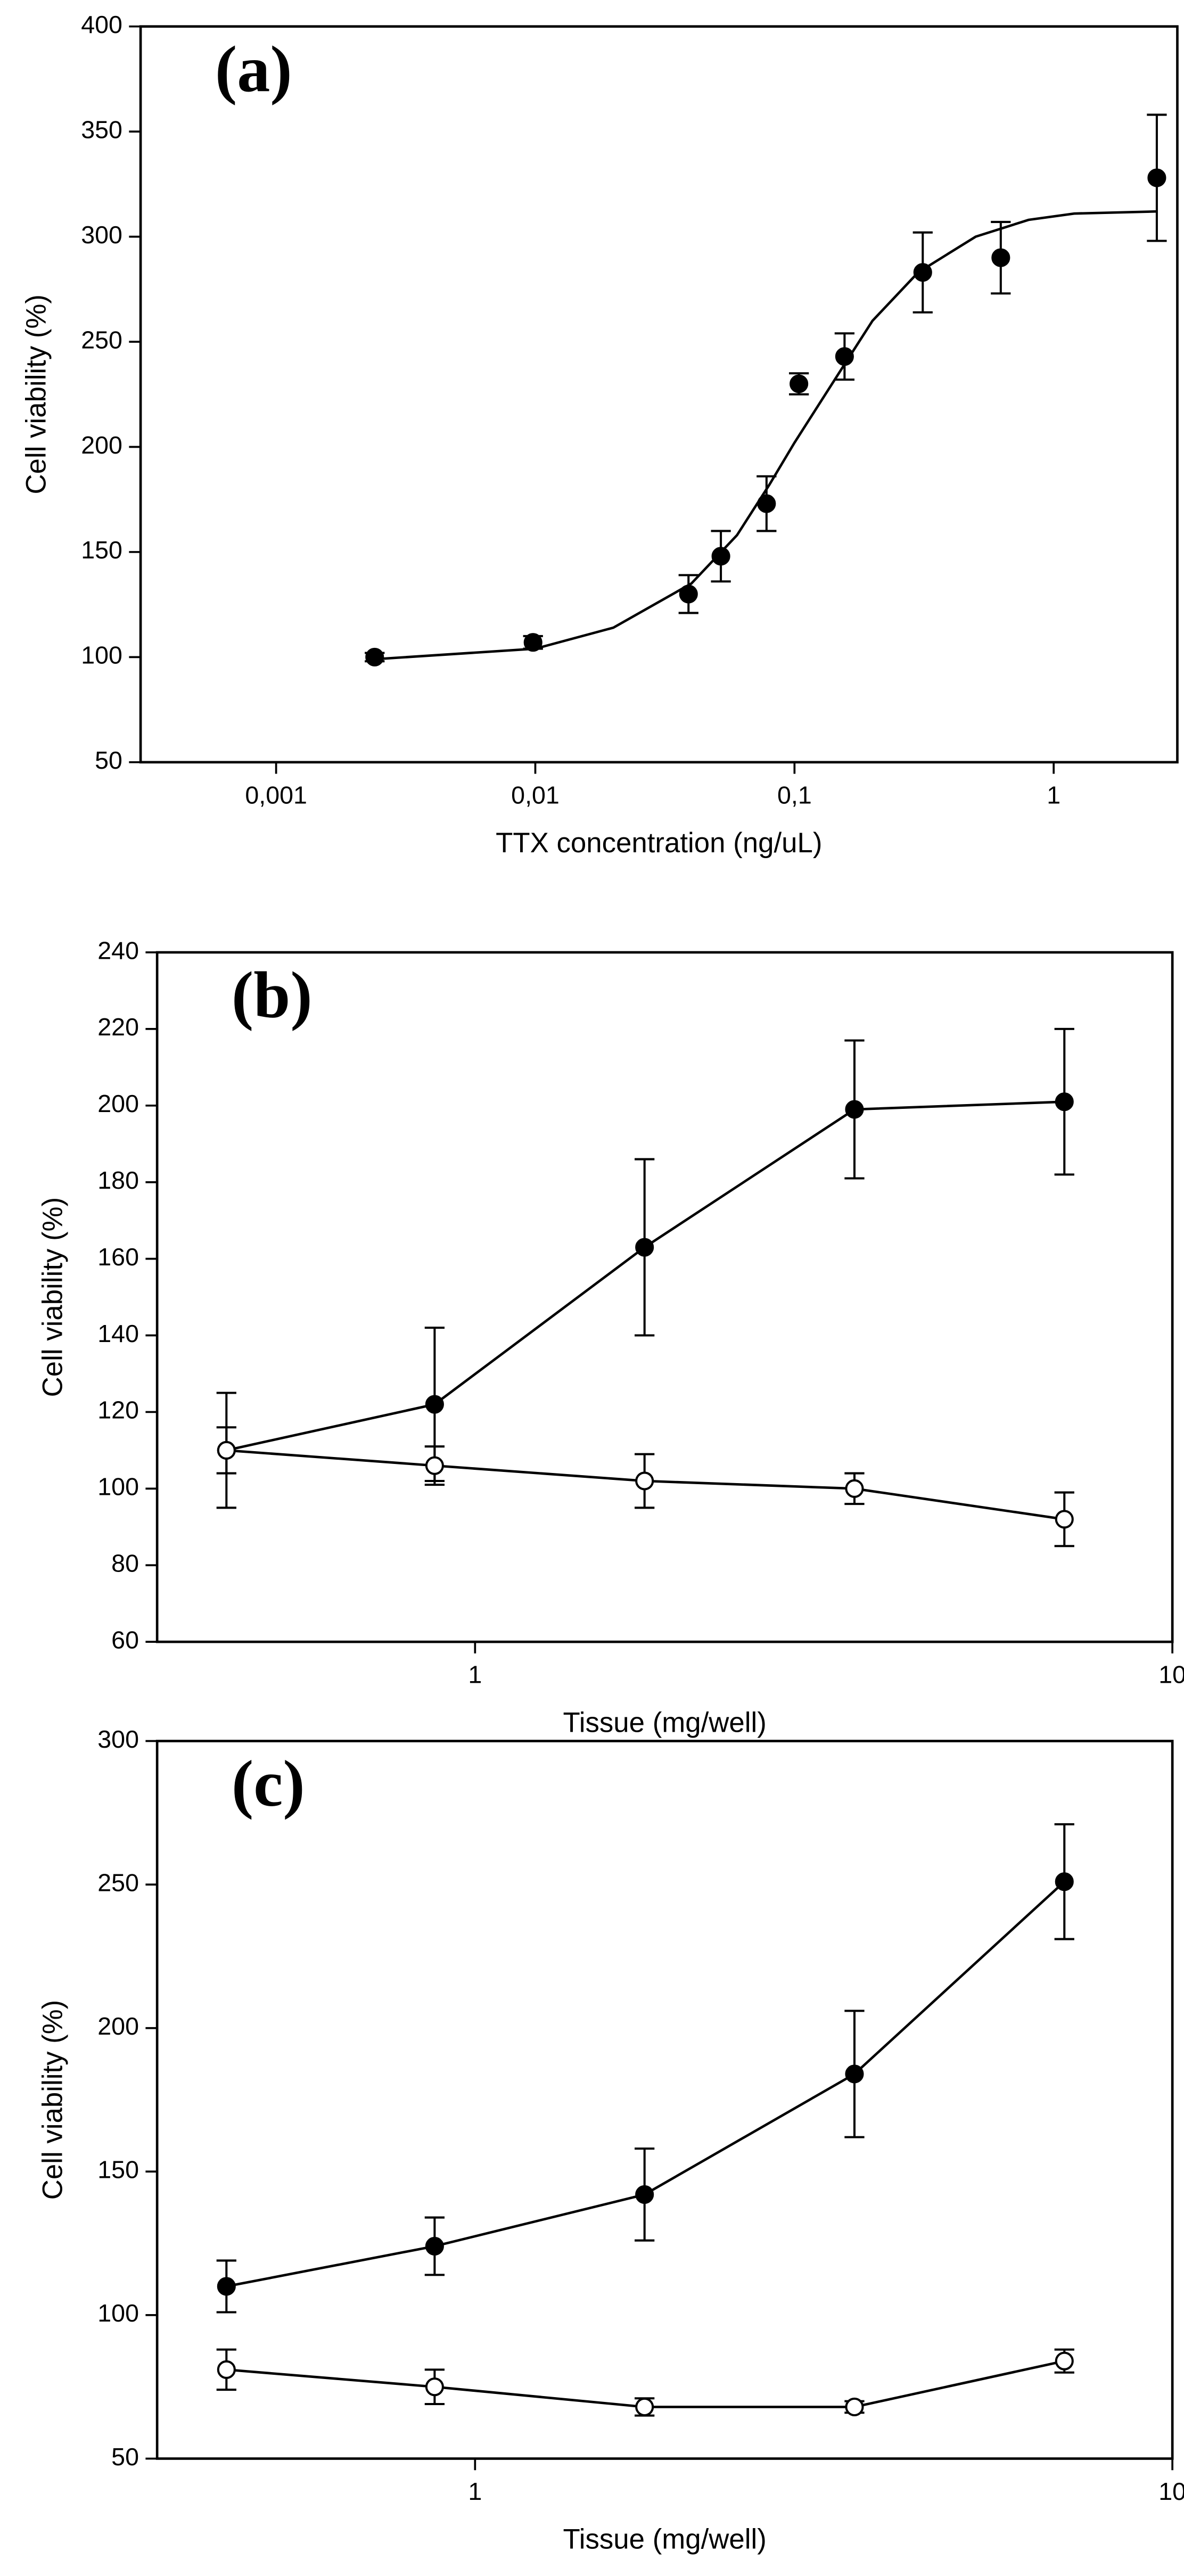 This screenshot has height=2576, width=1184. Describe the element at coordinates (125, 1564) in the screenshot. I see `y-tick-label: 80` at that location.